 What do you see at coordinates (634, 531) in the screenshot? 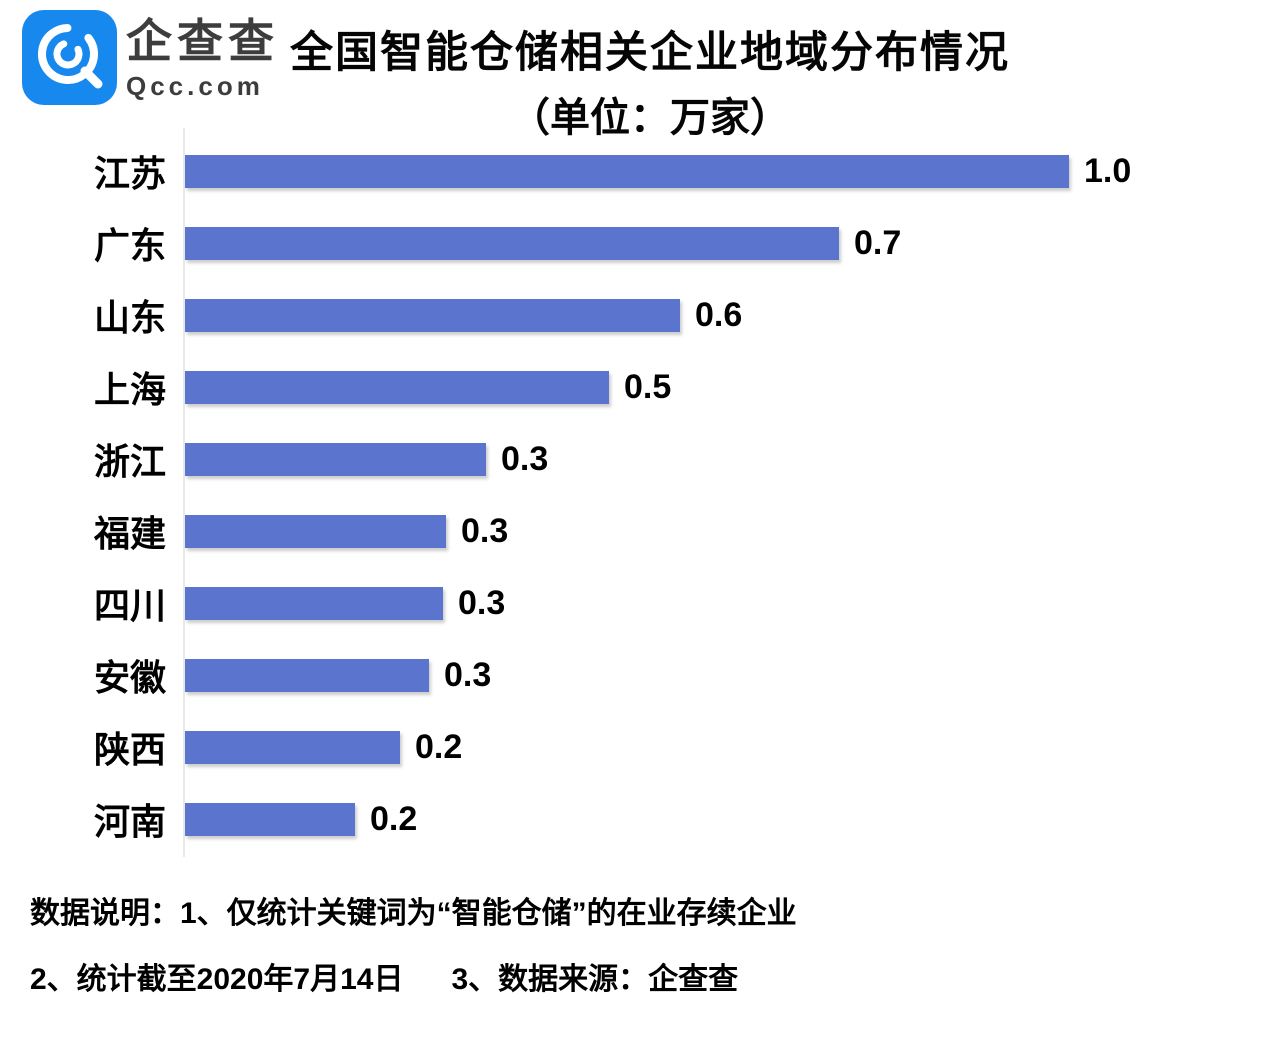
I see `bar-row: 福建 0.3` at bounding box center [634, 531].